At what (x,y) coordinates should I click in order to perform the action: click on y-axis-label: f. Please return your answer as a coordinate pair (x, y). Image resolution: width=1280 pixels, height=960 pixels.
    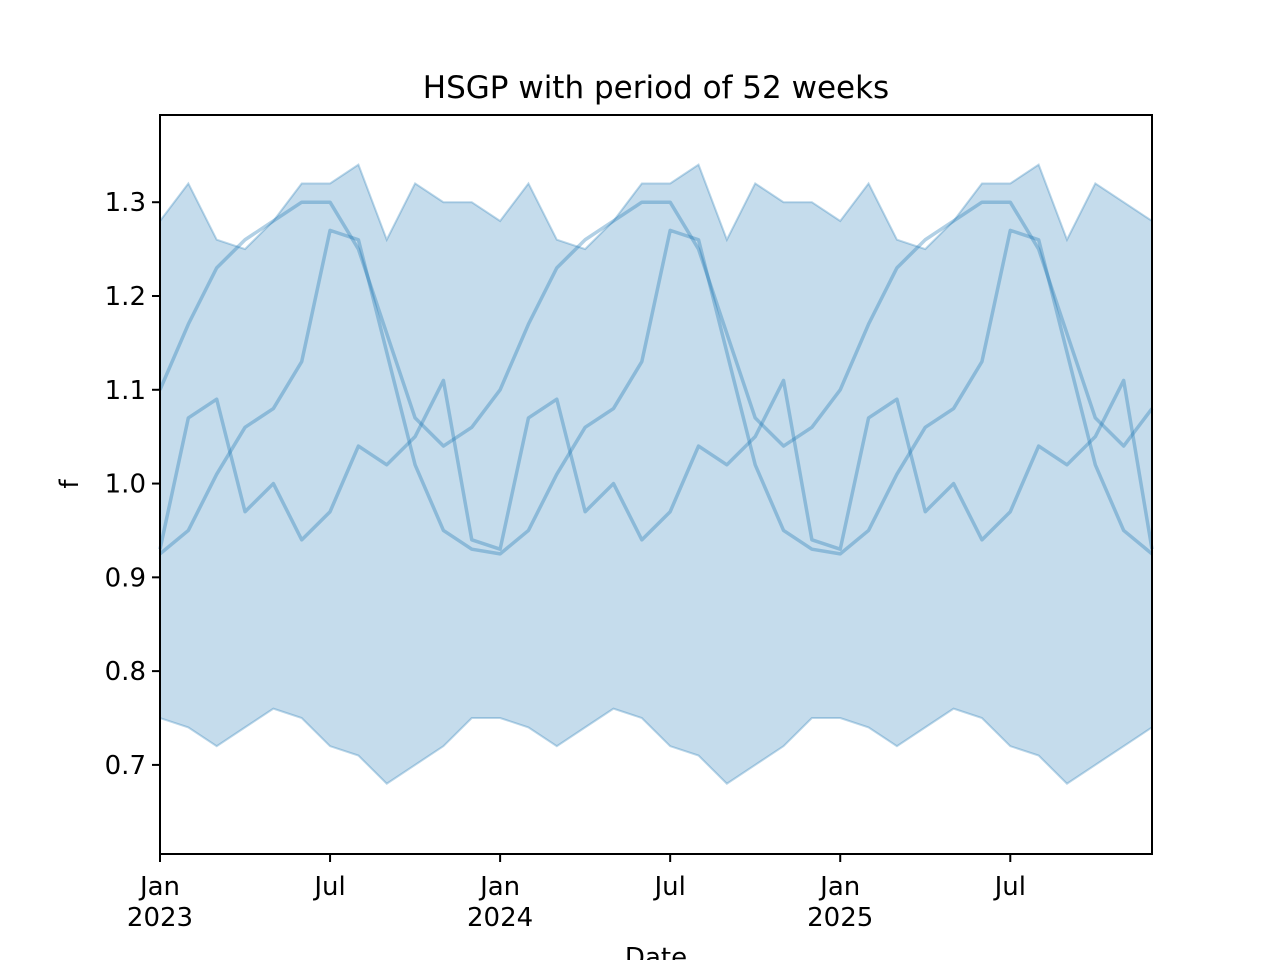
    Looking at the image, I should click on (70, 484).